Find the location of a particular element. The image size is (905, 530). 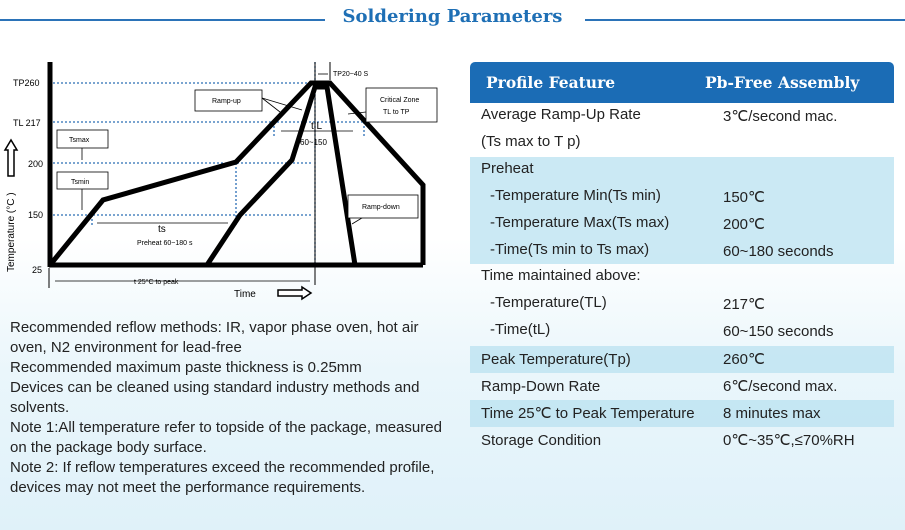

up-arrow-icon is located at coordinates (11, 157).